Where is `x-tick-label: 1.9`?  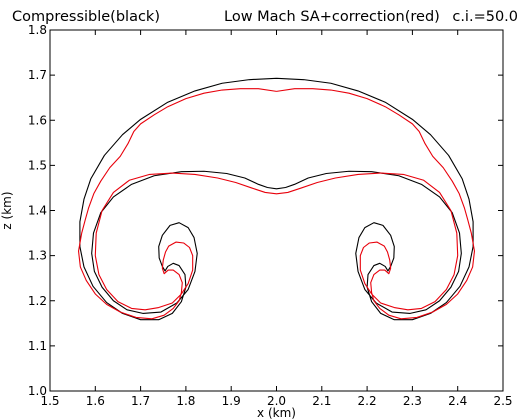 x-tick-label: 1.9 is located at coordinates (231, 401).